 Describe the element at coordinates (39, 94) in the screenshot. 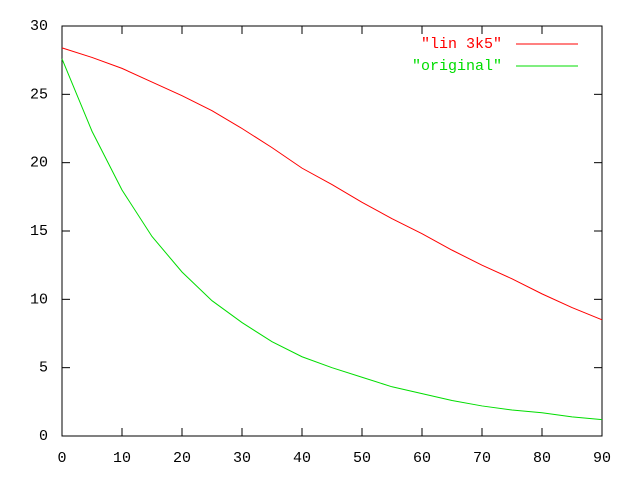

I see `y-tick-label: 25` at that location.